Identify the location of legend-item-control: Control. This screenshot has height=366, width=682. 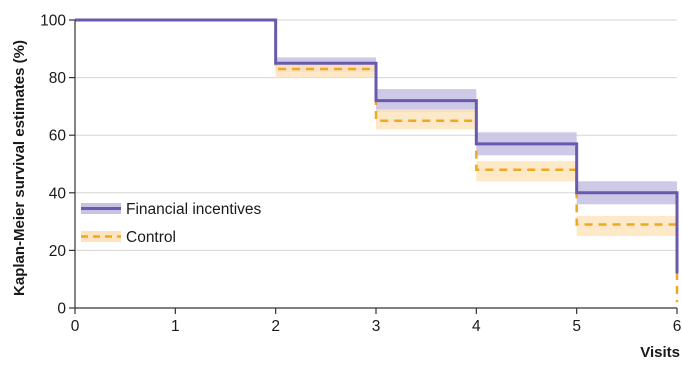
(128, 237).